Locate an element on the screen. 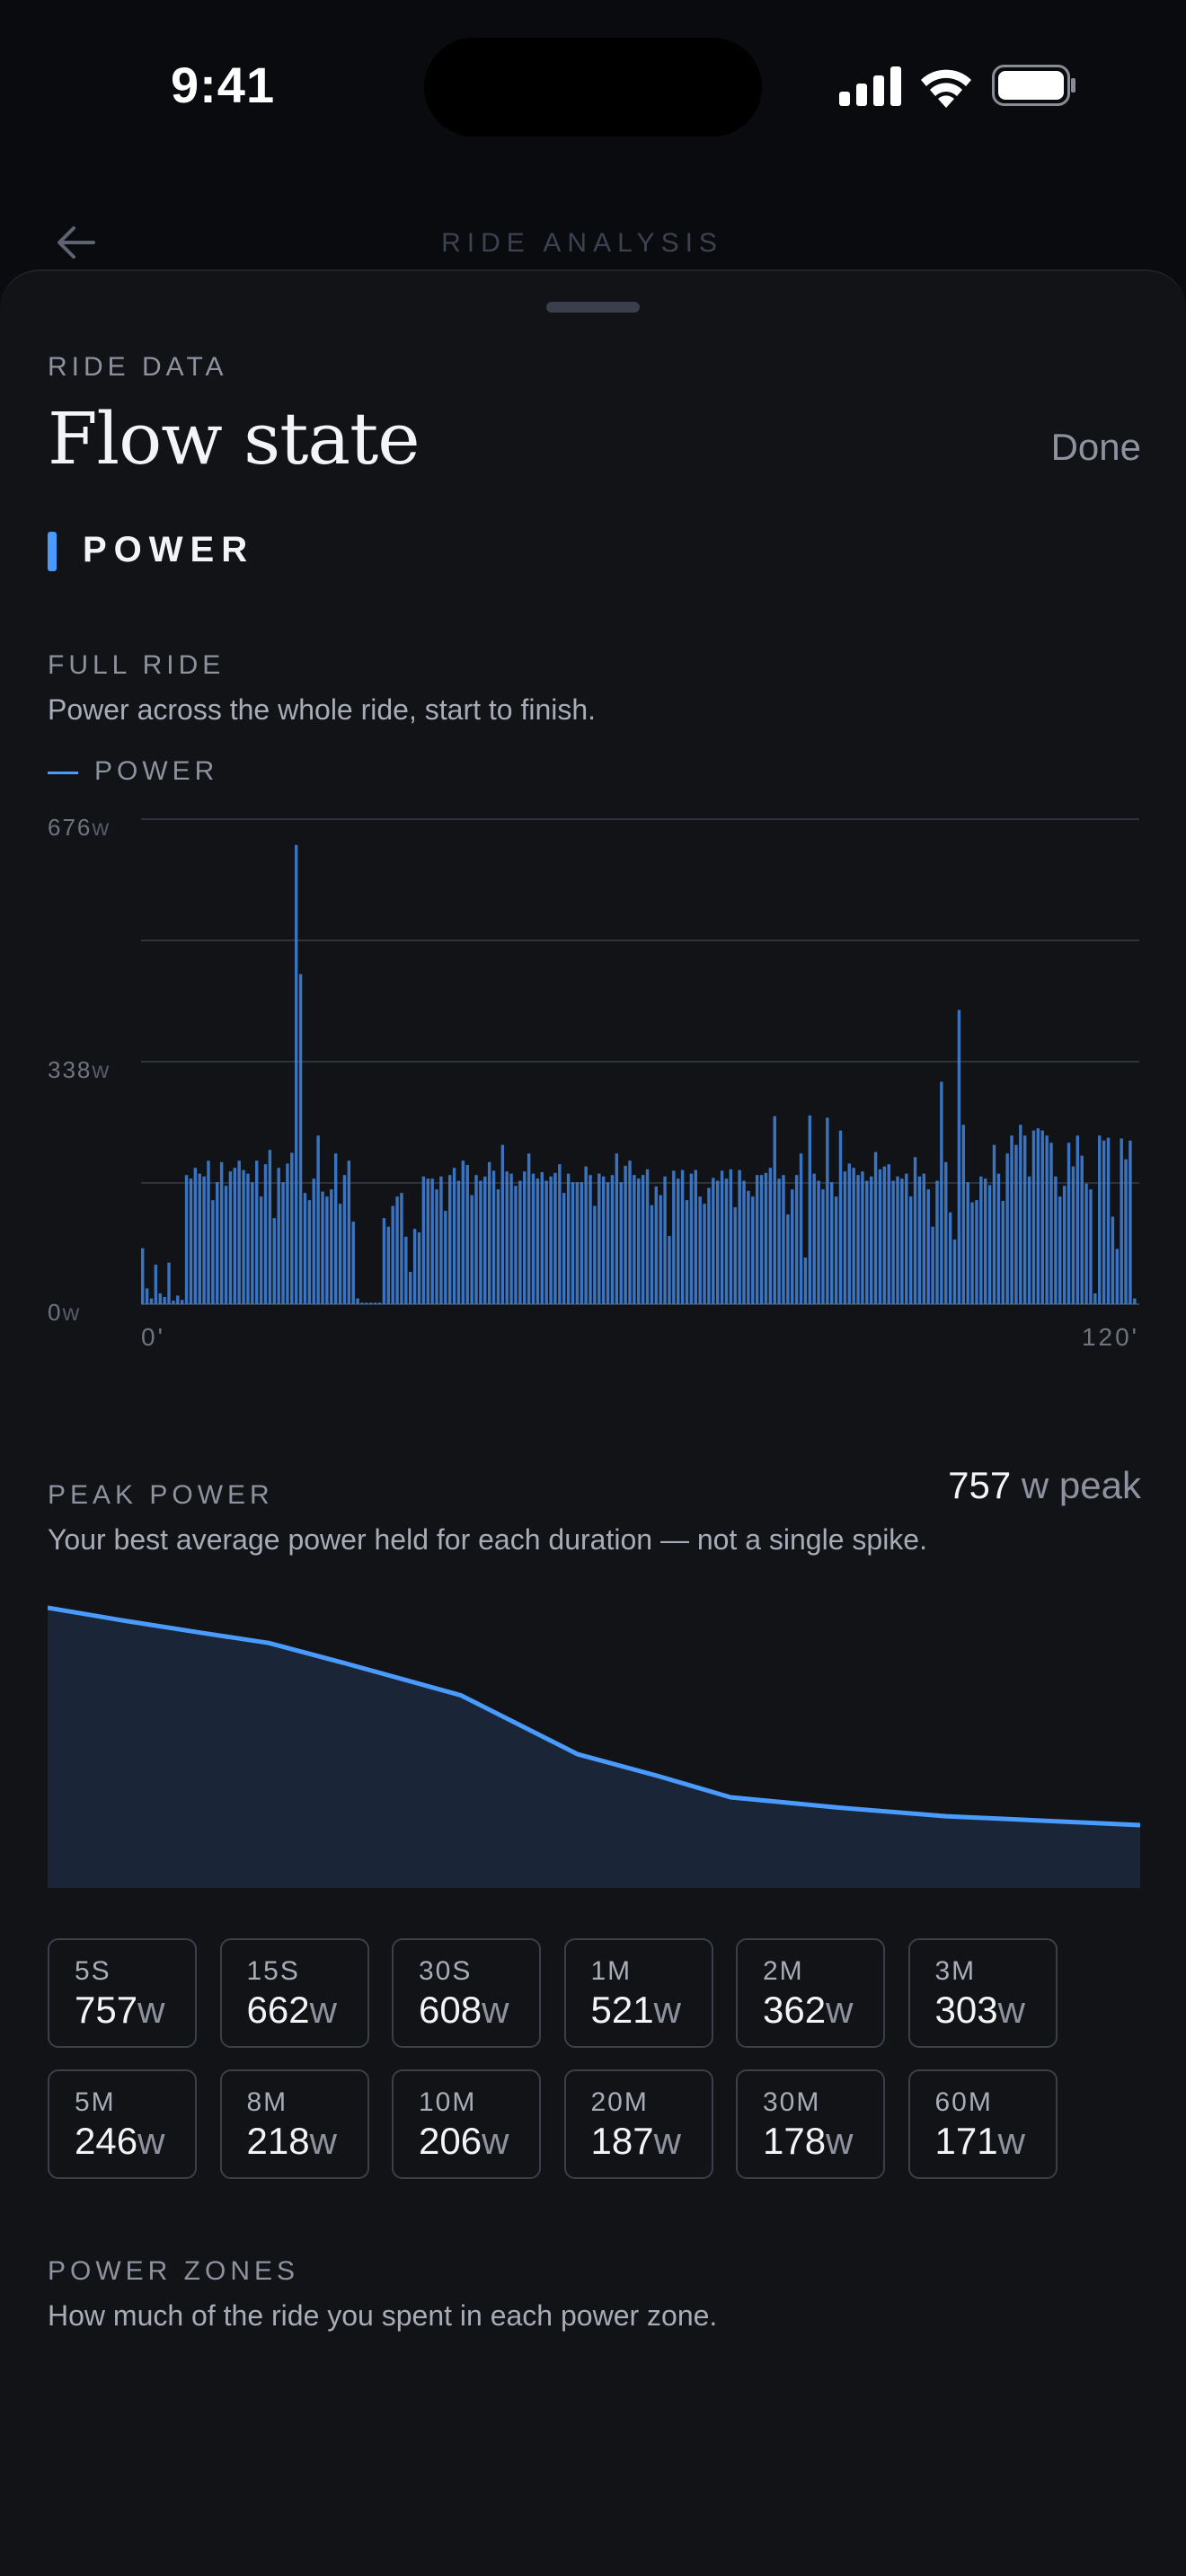 The height and width of the screenshot is (2576, 1186). peak-duration-card: 8M 218w is located at coordinates (294, 2124).